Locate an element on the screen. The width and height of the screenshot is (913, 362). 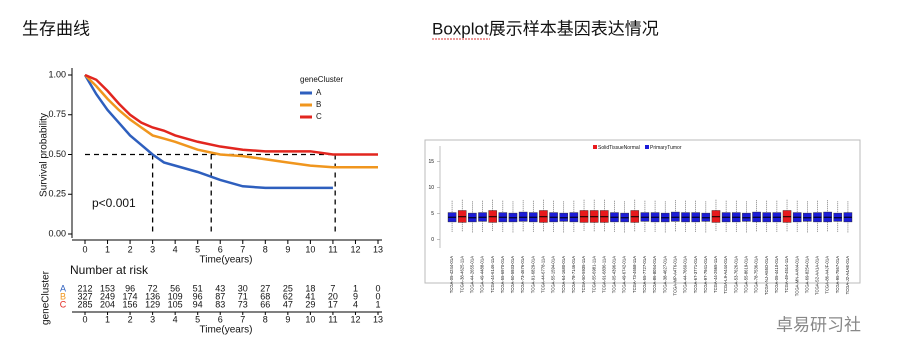
risk-count: 9 is located at coordinates (355, 296).